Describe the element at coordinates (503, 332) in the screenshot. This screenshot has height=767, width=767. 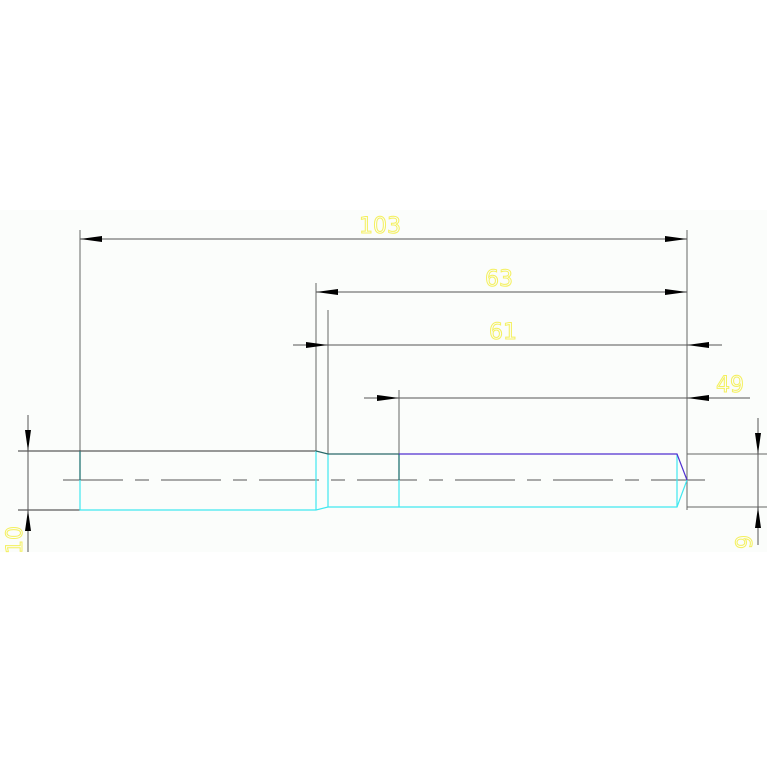
I see `dim-text-61: 61` at that location.